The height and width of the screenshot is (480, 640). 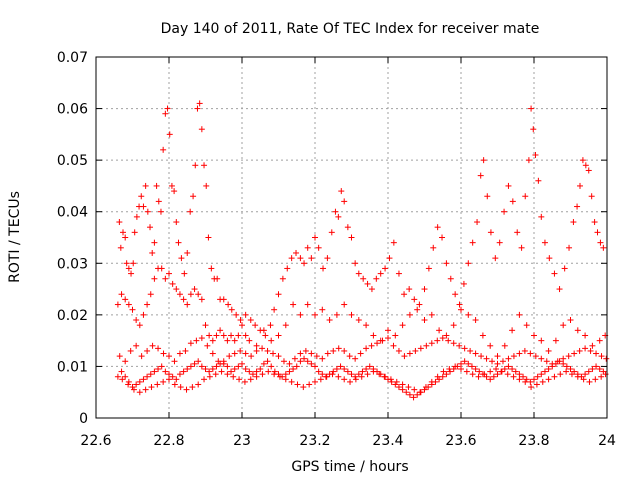 I want to click on x-tick-label: 22.6, so click(x=95, y=441).